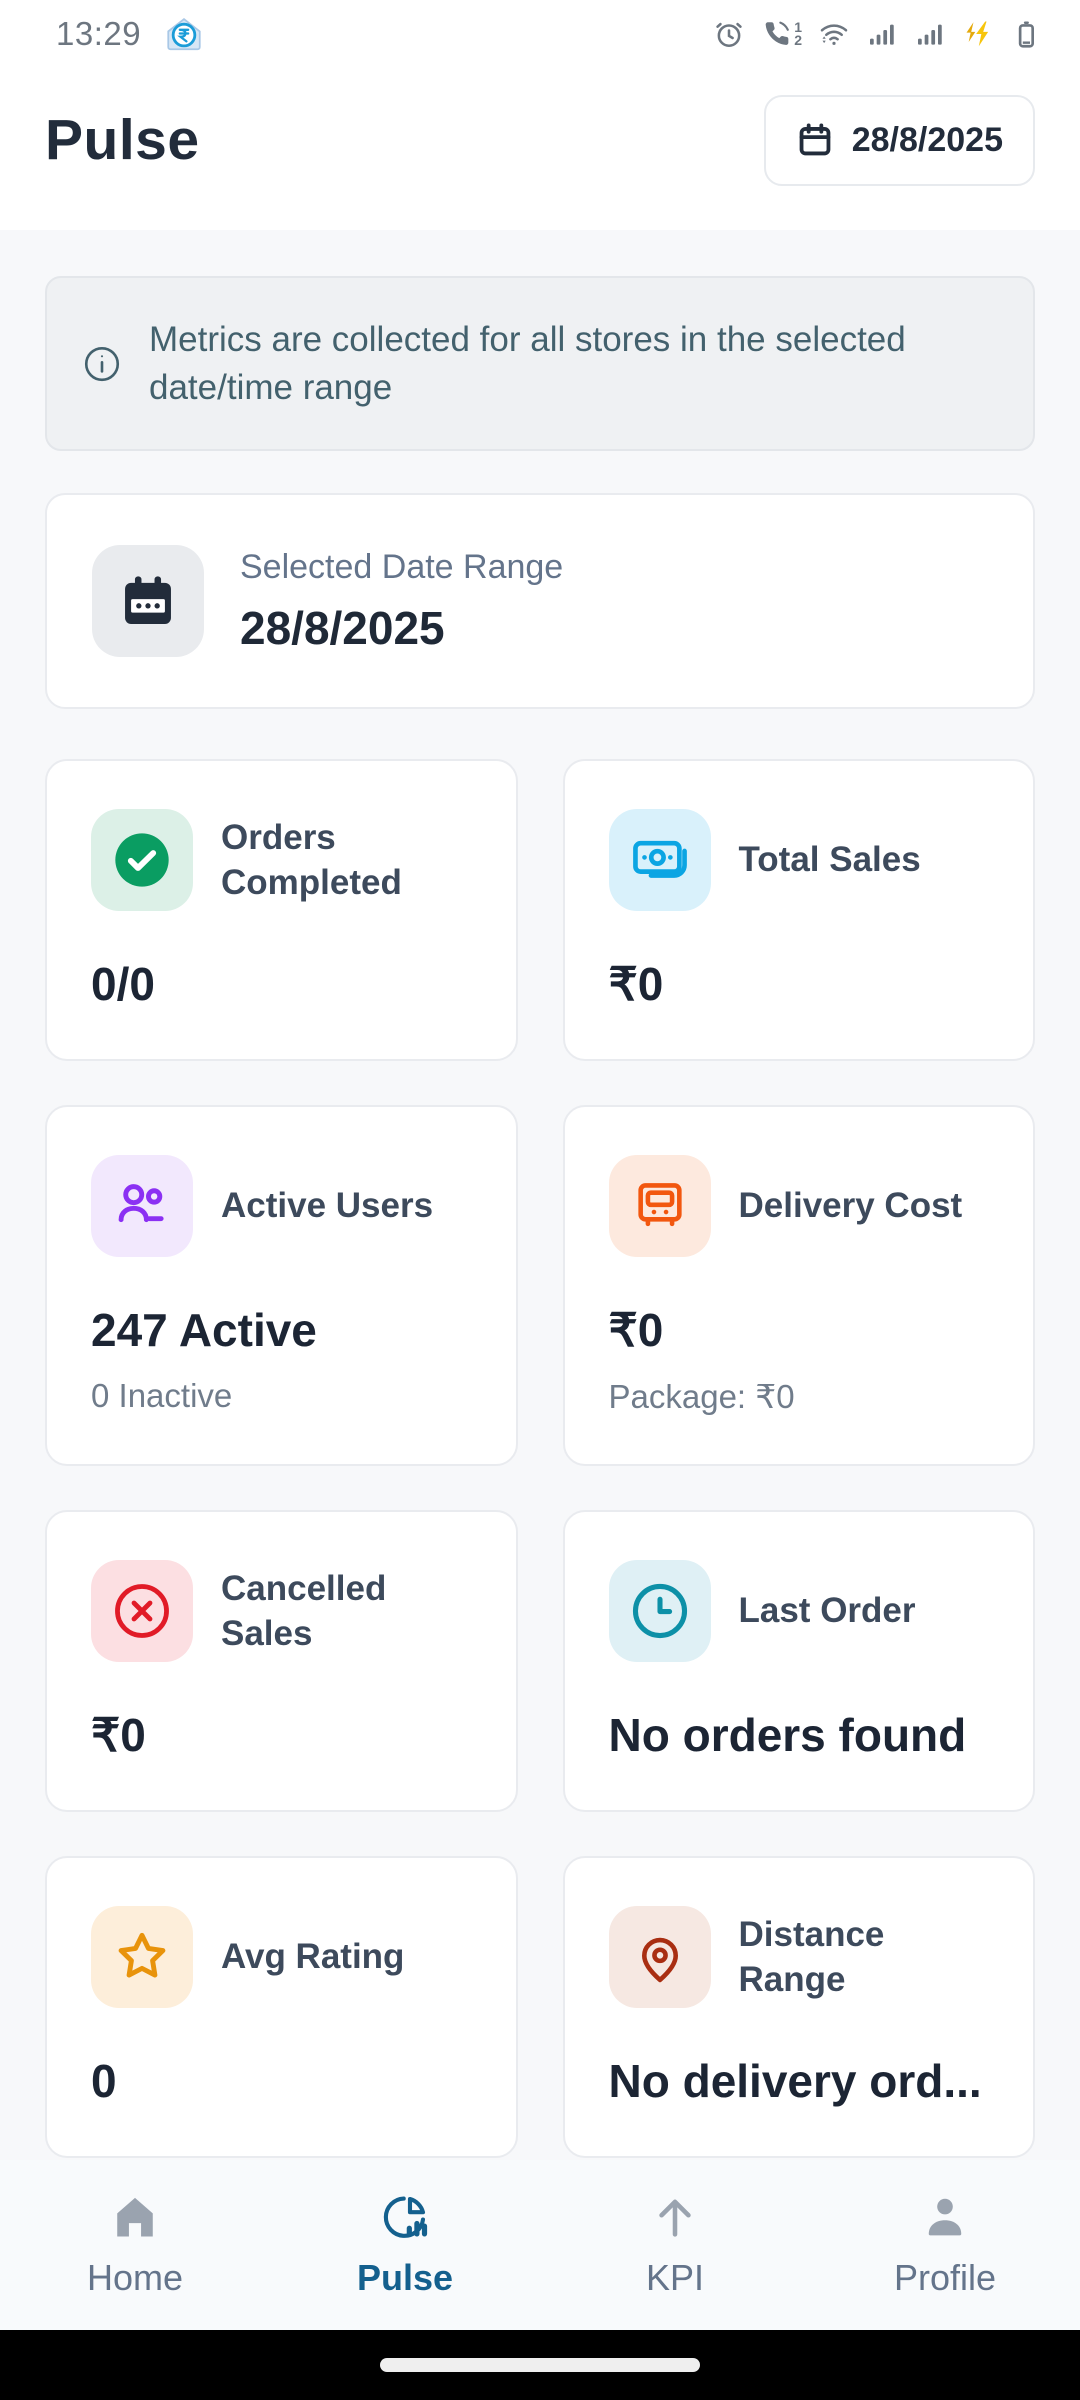  I want to click on star-tile, so click(142, 1957).